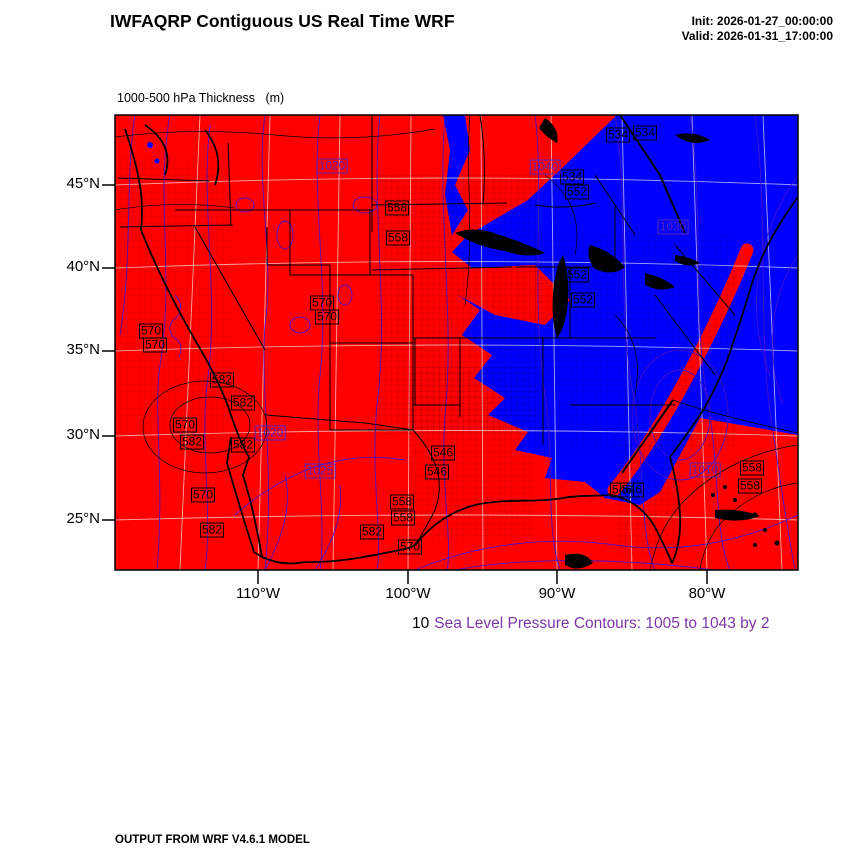 Image resolution: width=850 pixels, height=850 pixels. Describe the element at coordinates (258, 593) in the screenshot. I see `lon-tick-label: 110°W` at that location.